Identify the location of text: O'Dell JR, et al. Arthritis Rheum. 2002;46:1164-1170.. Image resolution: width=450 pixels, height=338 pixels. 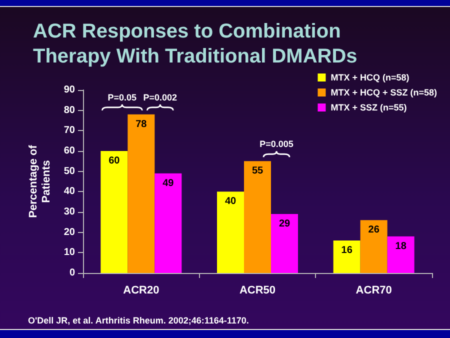
(138, 321).